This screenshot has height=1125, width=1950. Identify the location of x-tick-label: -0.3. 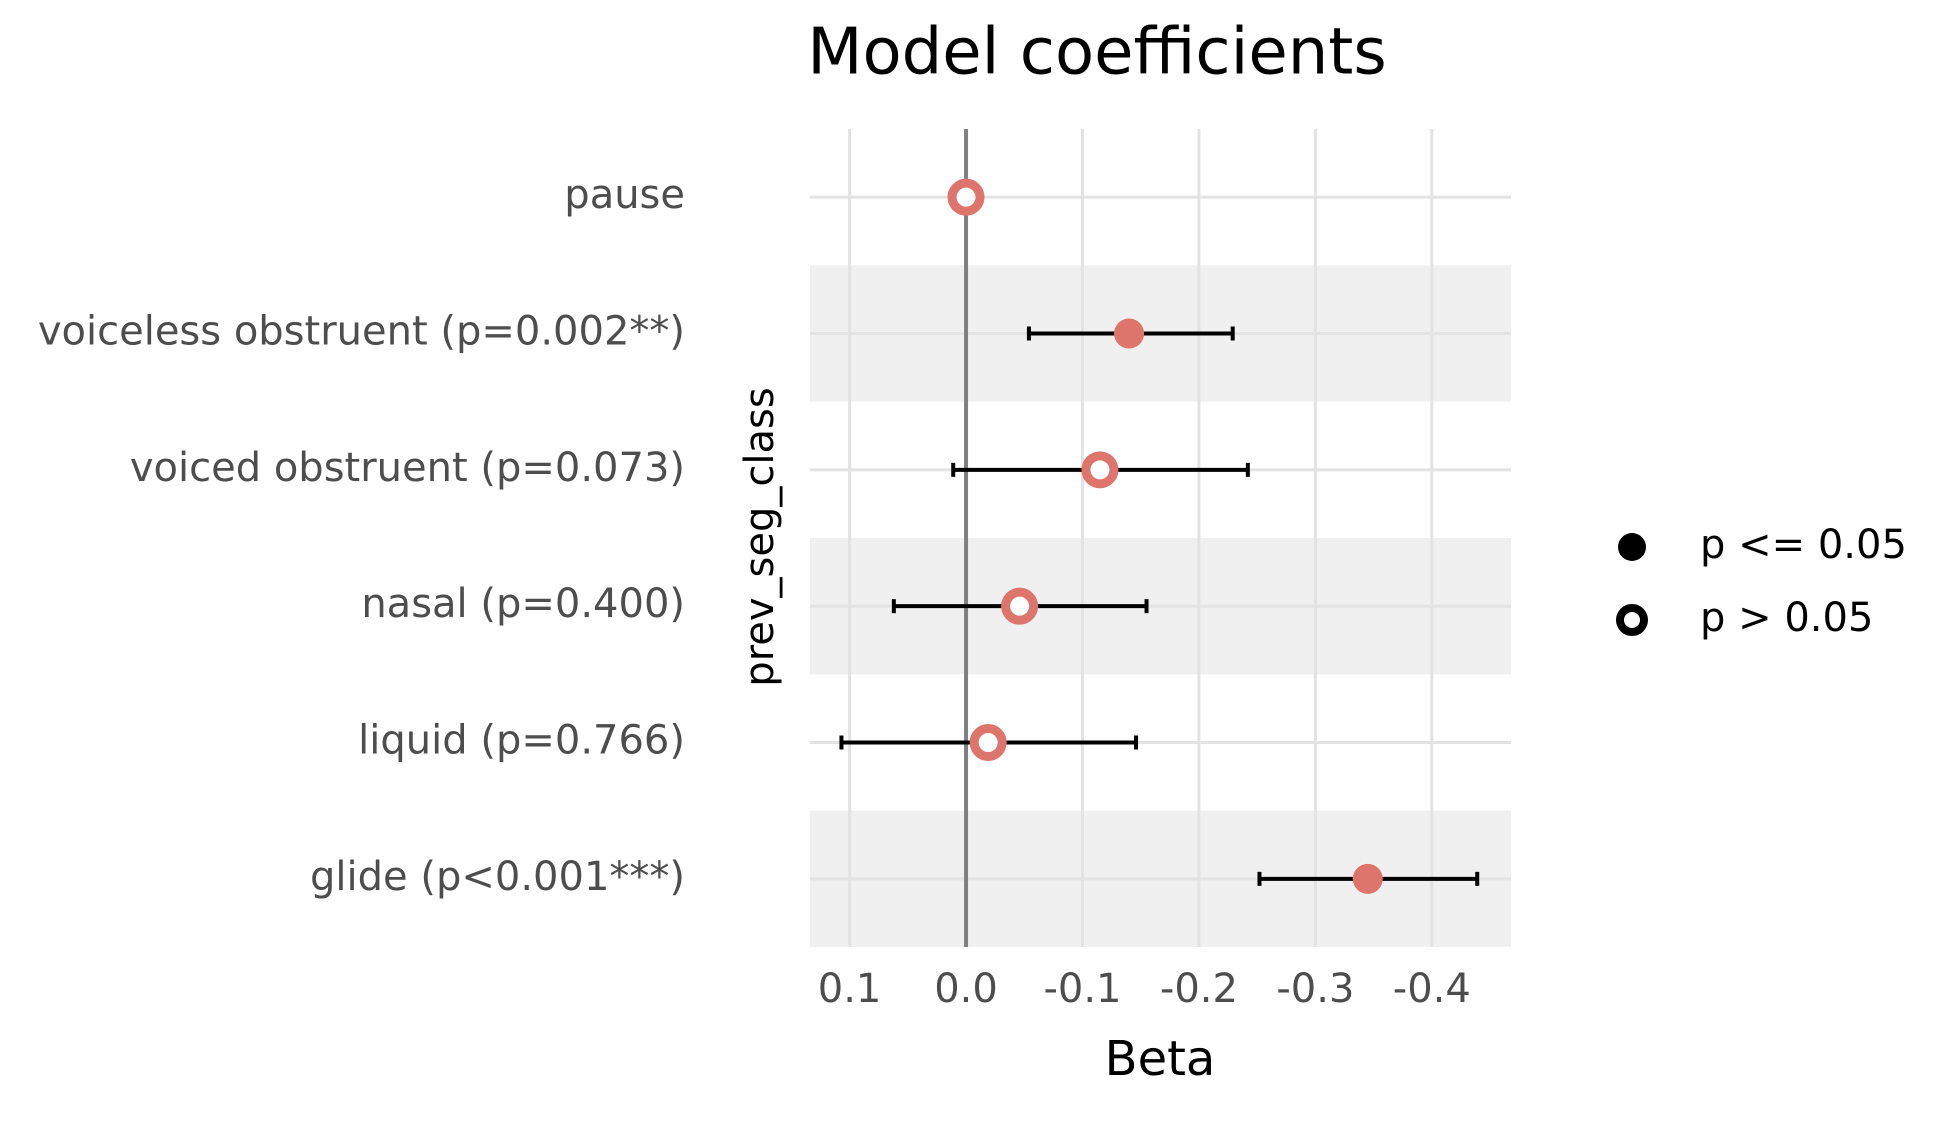
(1315, 989).